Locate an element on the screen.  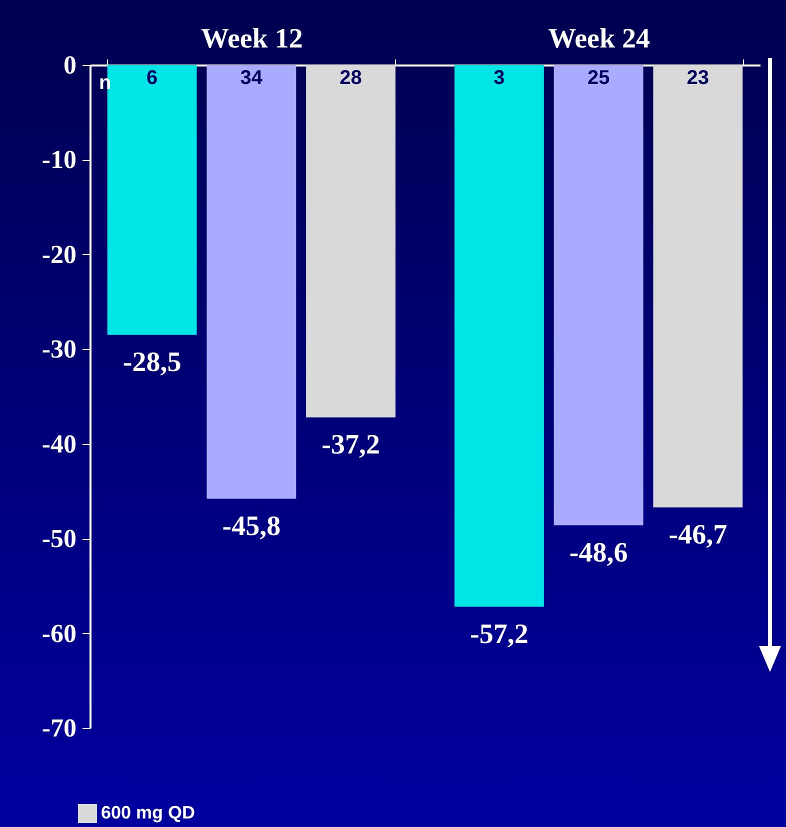
data-label: -28,5 is located at coordinates (152, 362).